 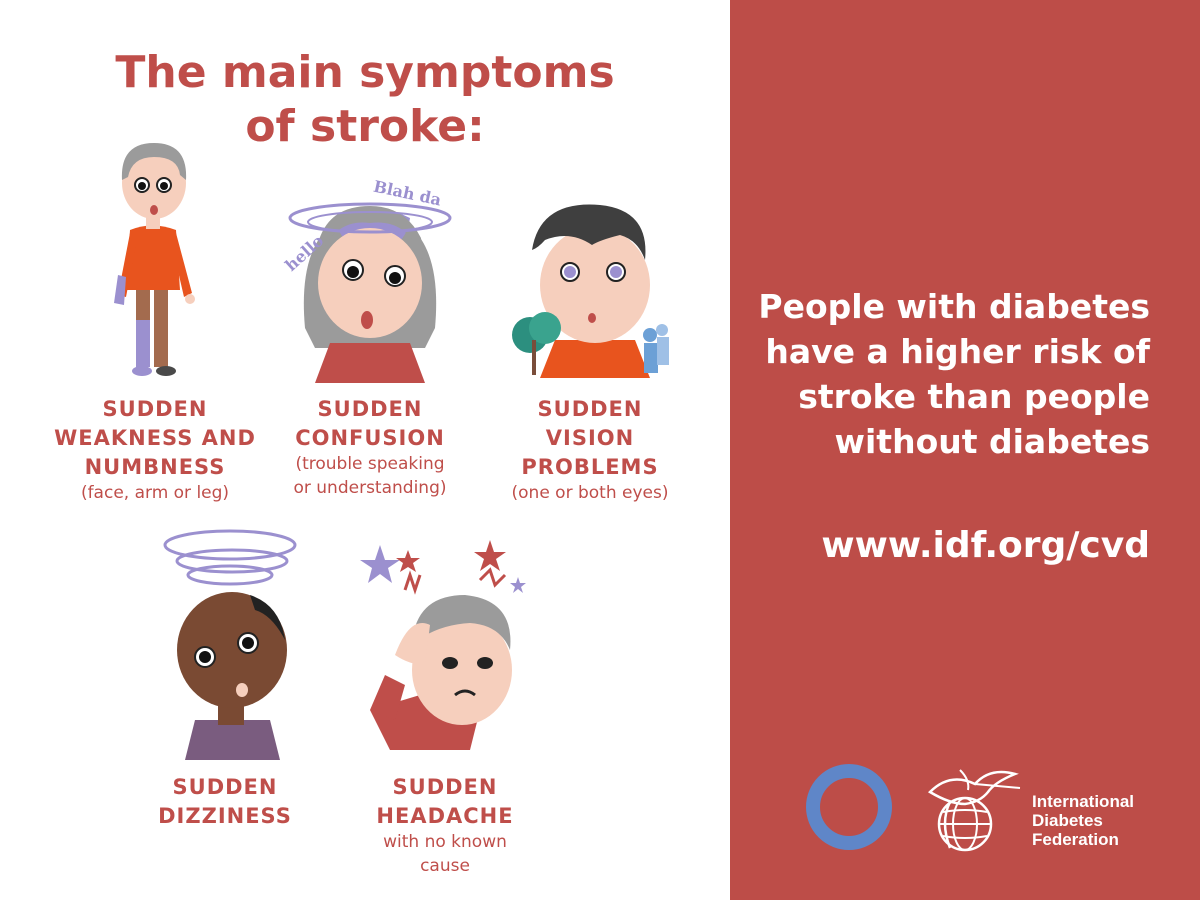 I want to click on confusion-figure-illustration: hello Blah da, so click(x=366, y=280).